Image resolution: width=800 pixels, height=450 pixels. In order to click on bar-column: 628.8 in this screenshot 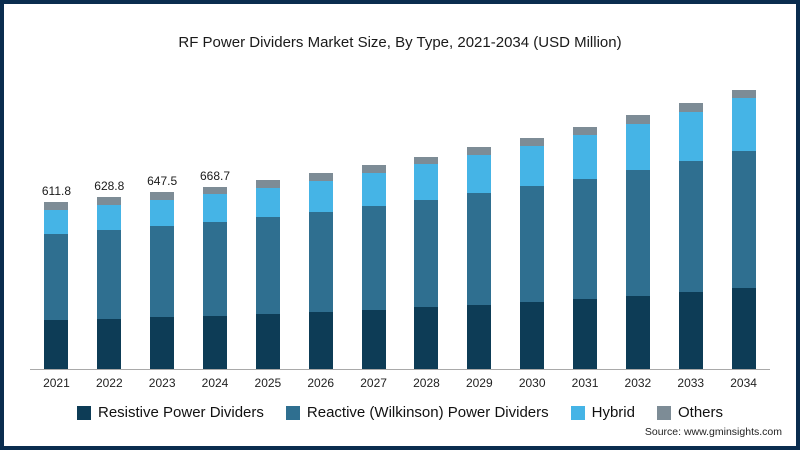, I will do `click(109, 274)`.